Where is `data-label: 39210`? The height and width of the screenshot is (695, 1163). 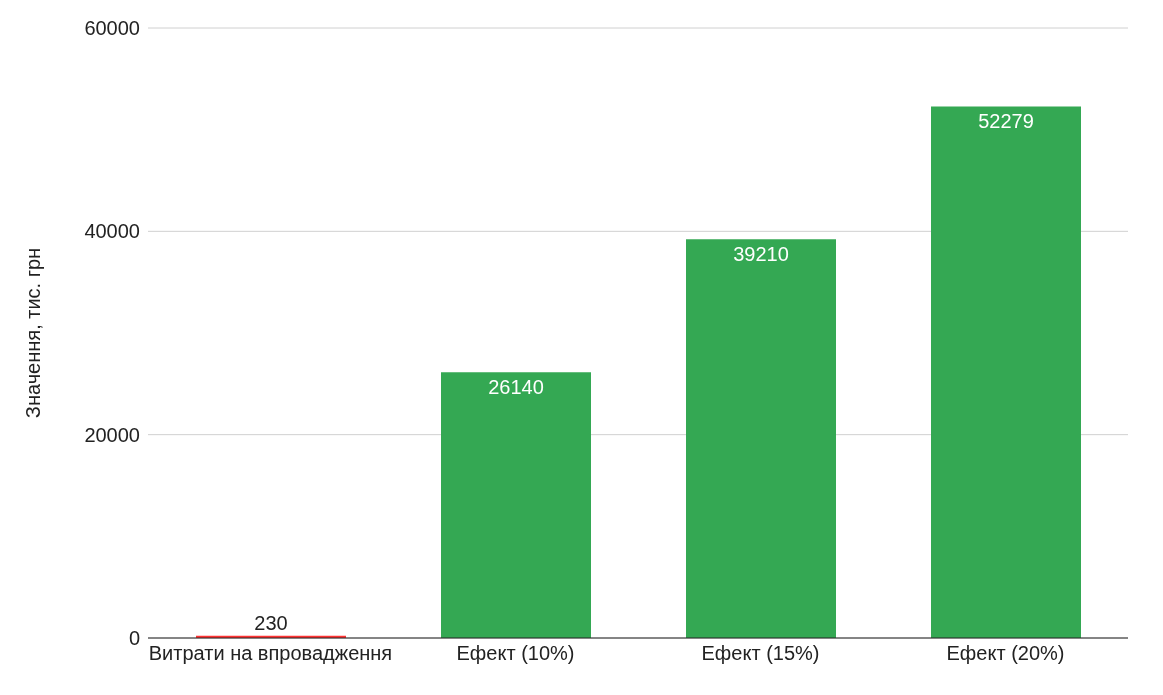
data-label: 39210 is located at coordinates (761, 254).